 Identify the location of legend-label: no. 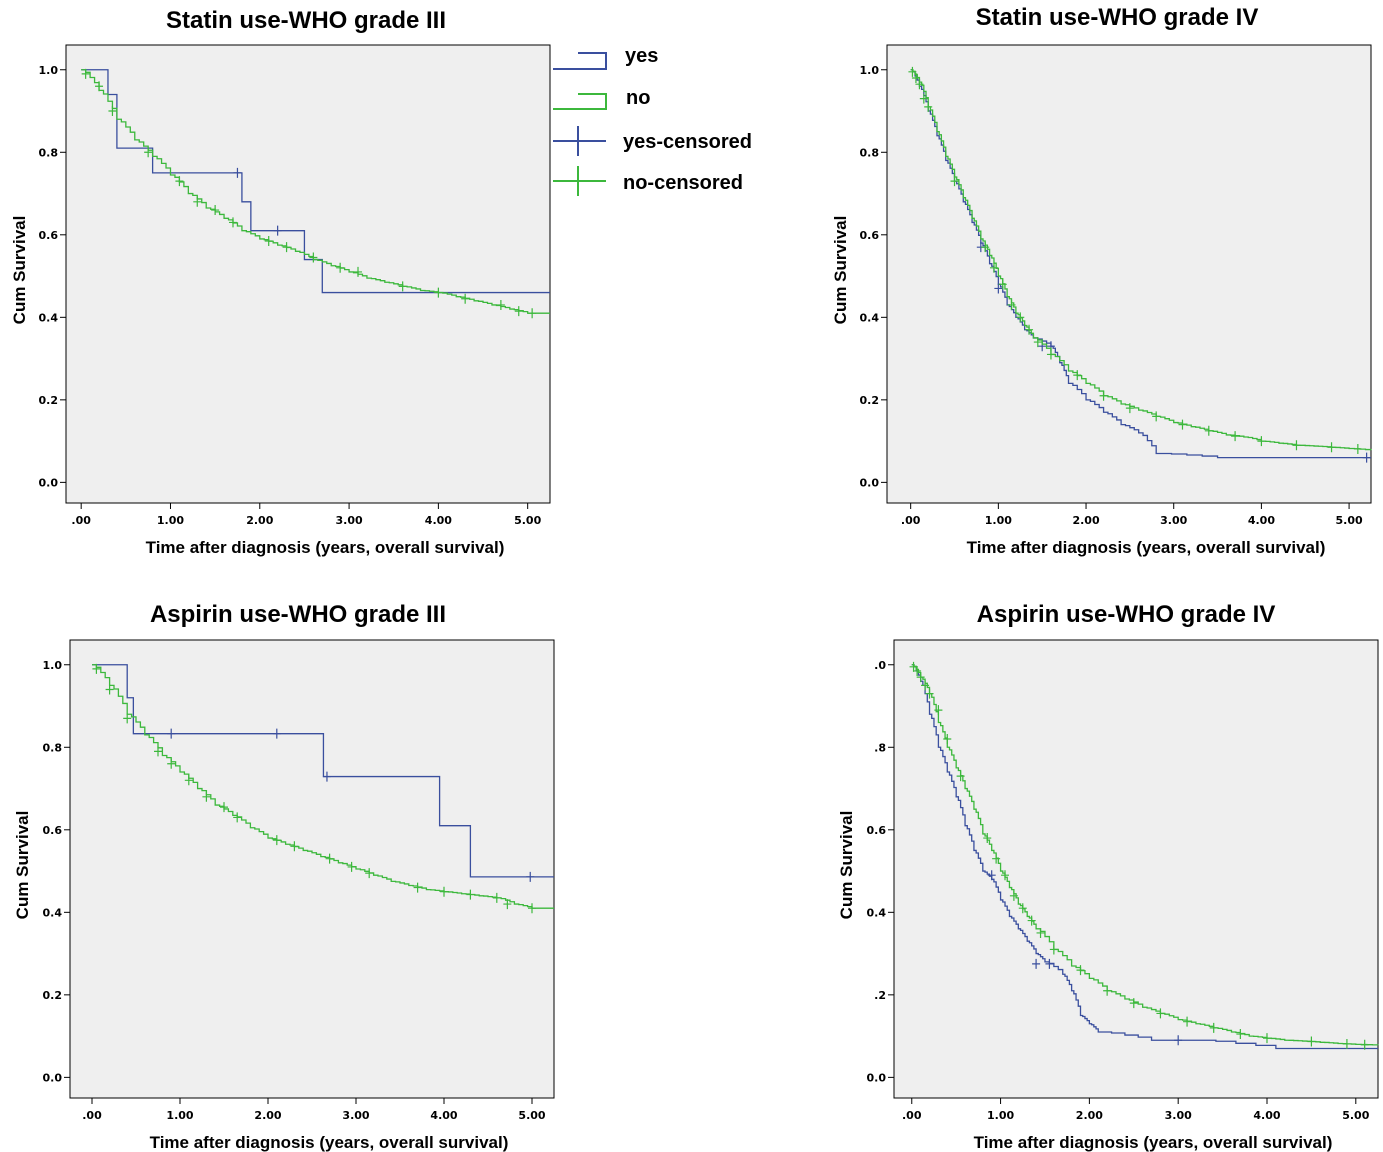
(638, 98).